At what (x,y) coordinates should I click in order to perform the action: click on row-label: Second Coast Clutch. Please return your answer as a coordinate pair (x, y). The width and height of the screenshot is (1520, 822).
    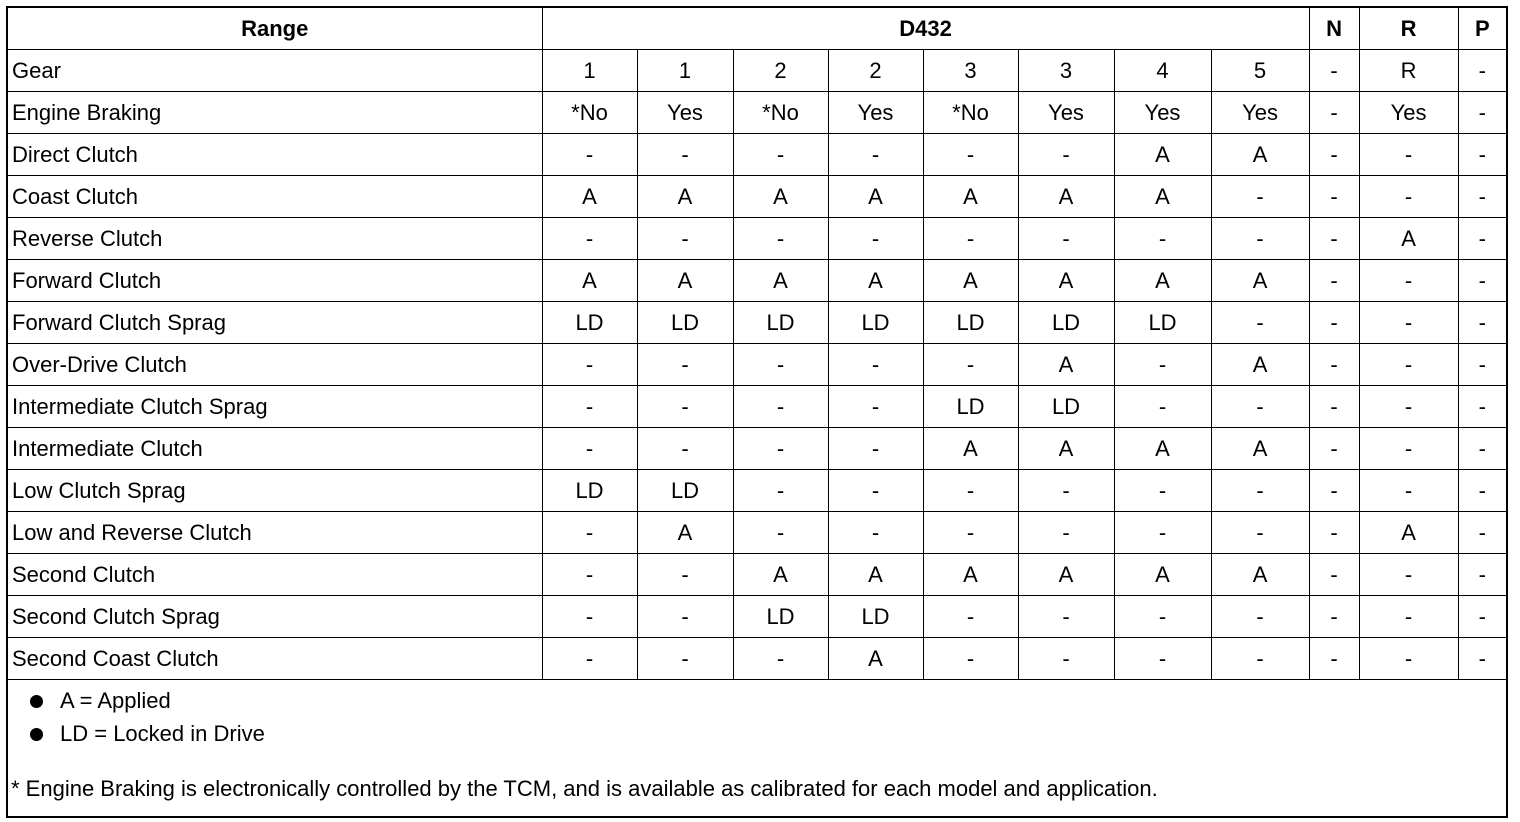
    Looking at the image, I should click on (275, 658).